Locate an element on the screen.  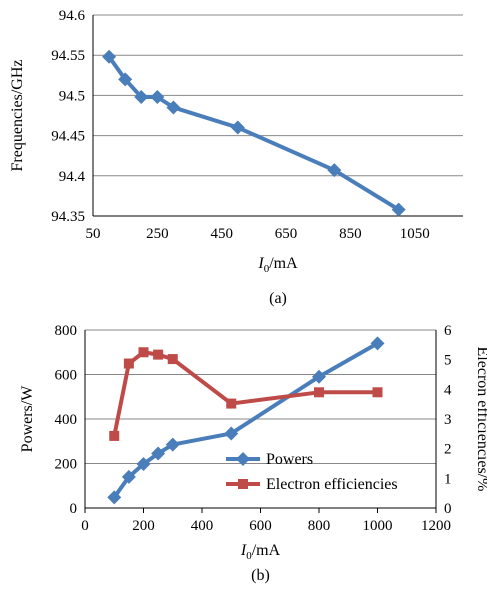
y-tick-label: 94.4 is located at coordinates (72, 177).